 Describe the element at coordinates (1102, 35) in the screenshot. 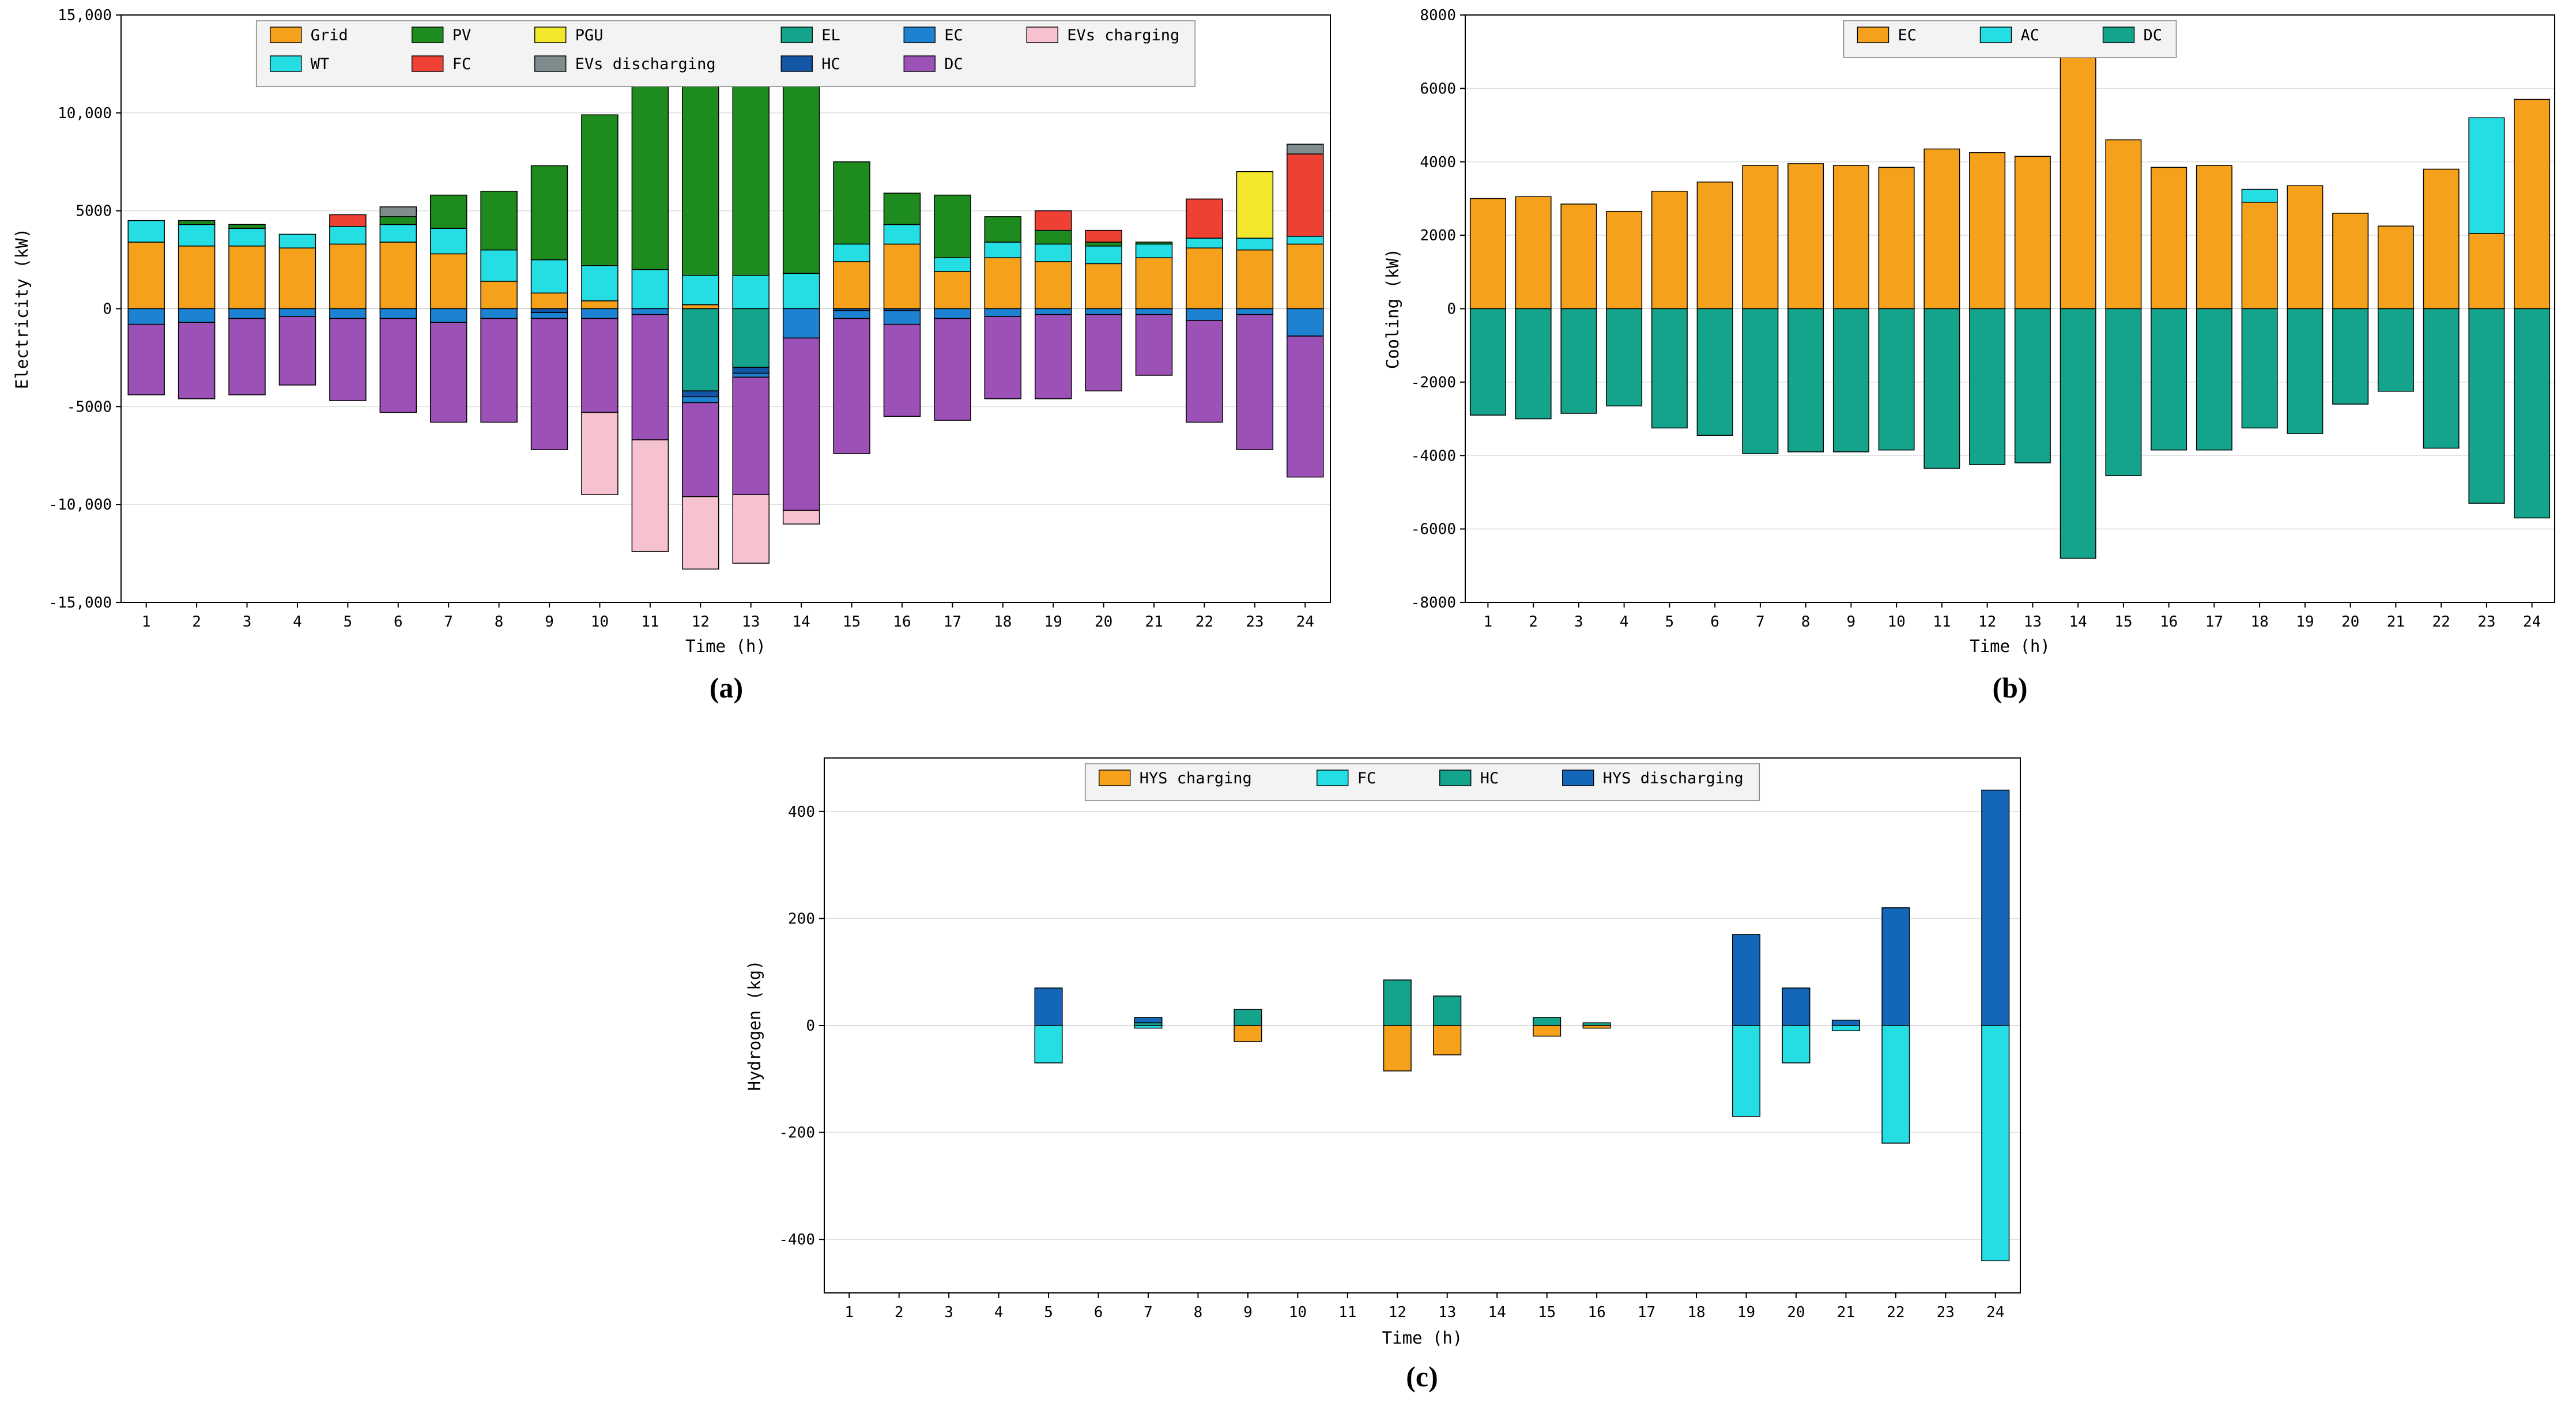

I see `legend-item: EVs charging` at that location.